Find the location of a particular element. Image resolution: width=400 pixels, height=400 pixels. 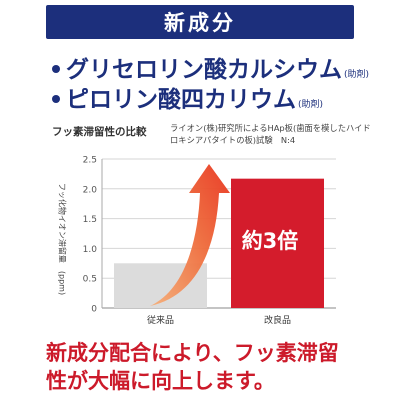

ingredient-name: ピロリン酸四カリウム is located at coordinates (181, 100).